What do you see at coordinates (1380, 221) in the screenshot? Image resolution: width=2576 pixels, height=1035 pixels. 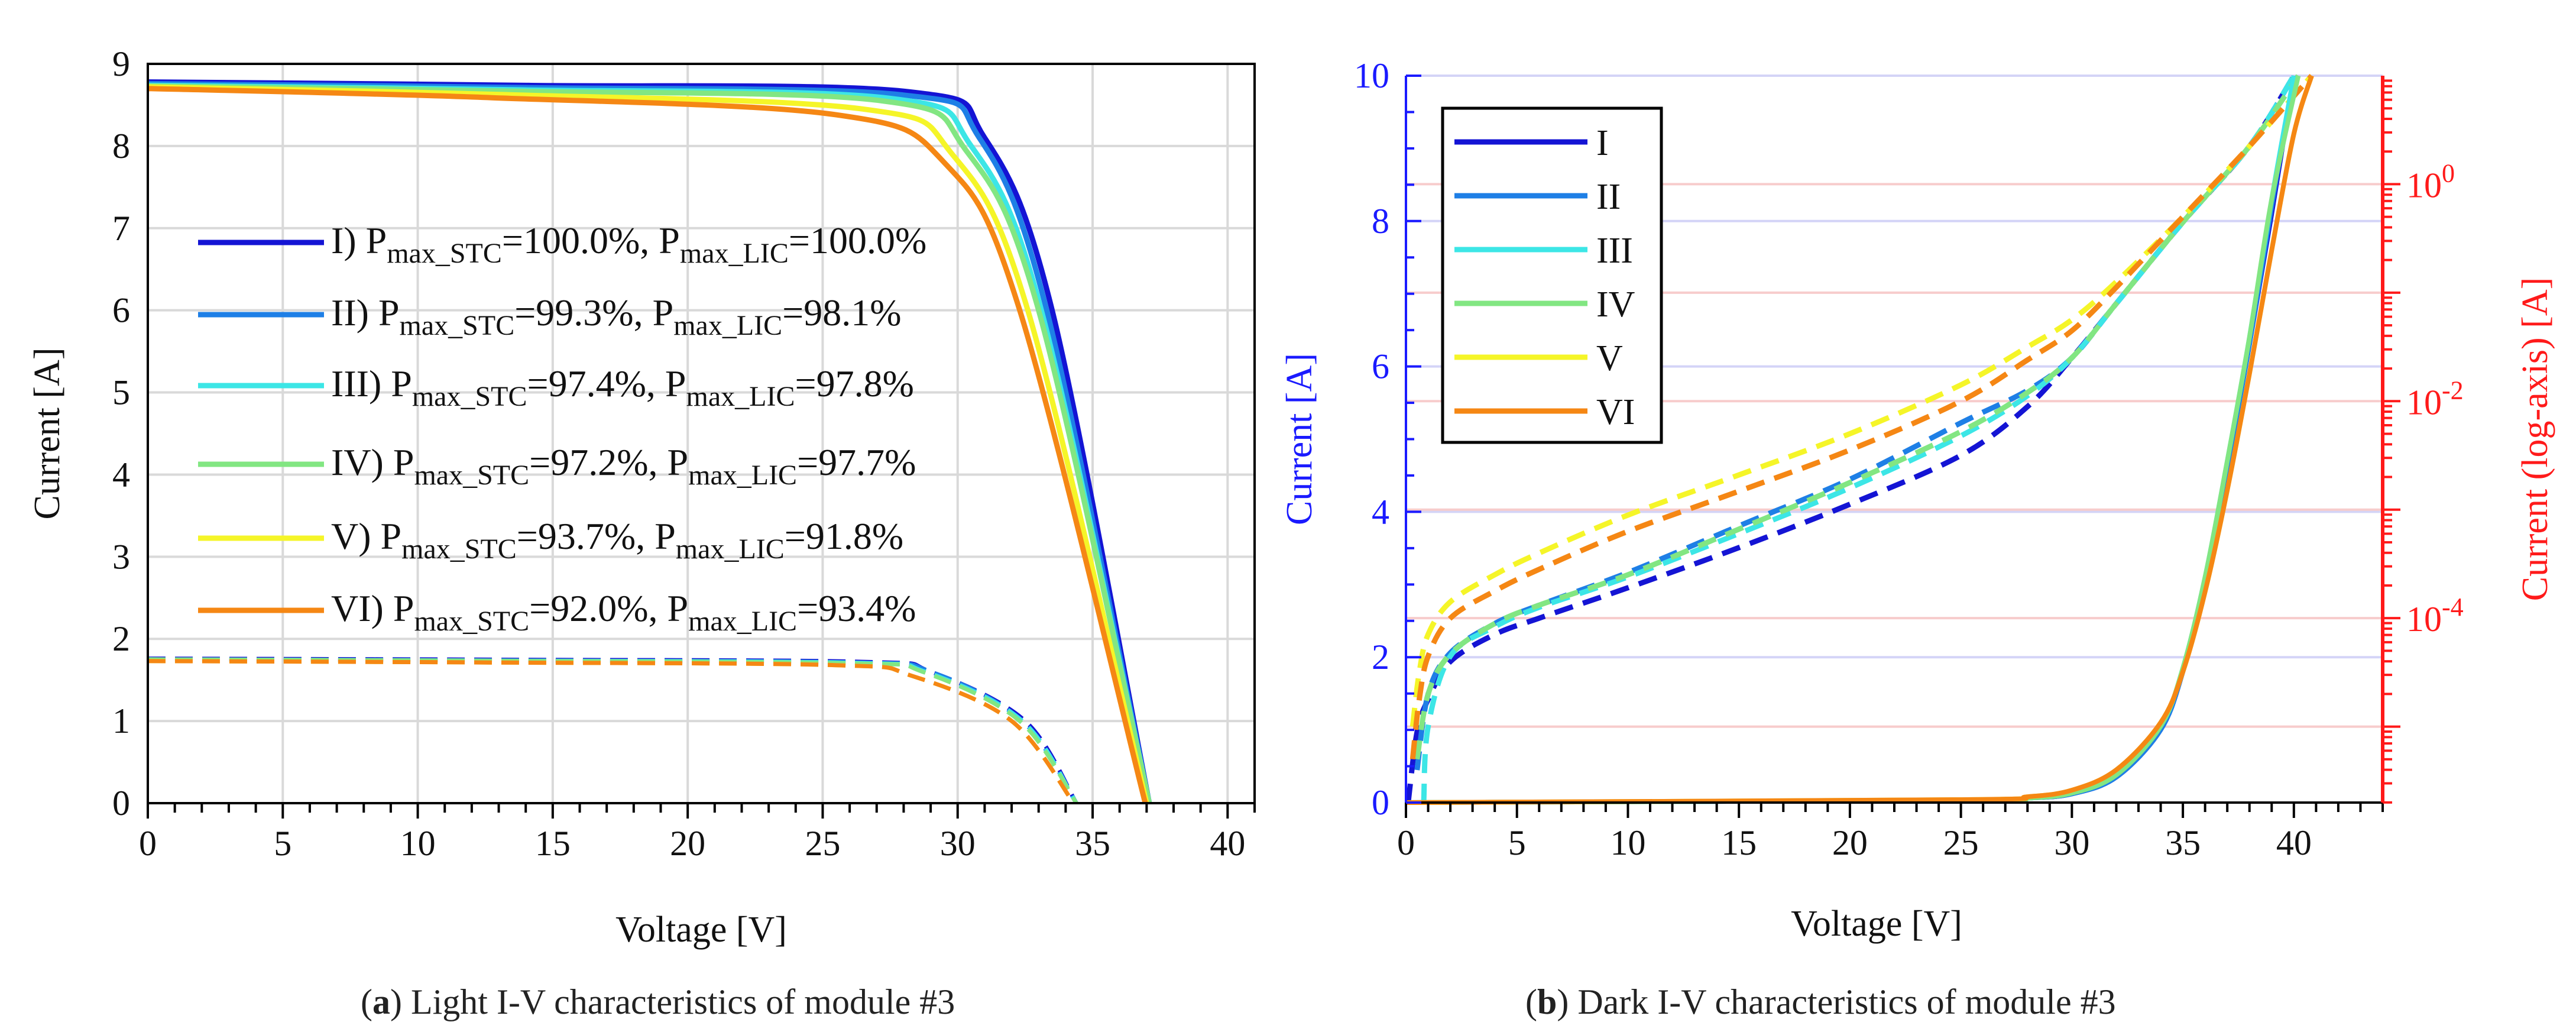 I see `dark-y-tick-label: 8` at bounding box center [1380, 221].